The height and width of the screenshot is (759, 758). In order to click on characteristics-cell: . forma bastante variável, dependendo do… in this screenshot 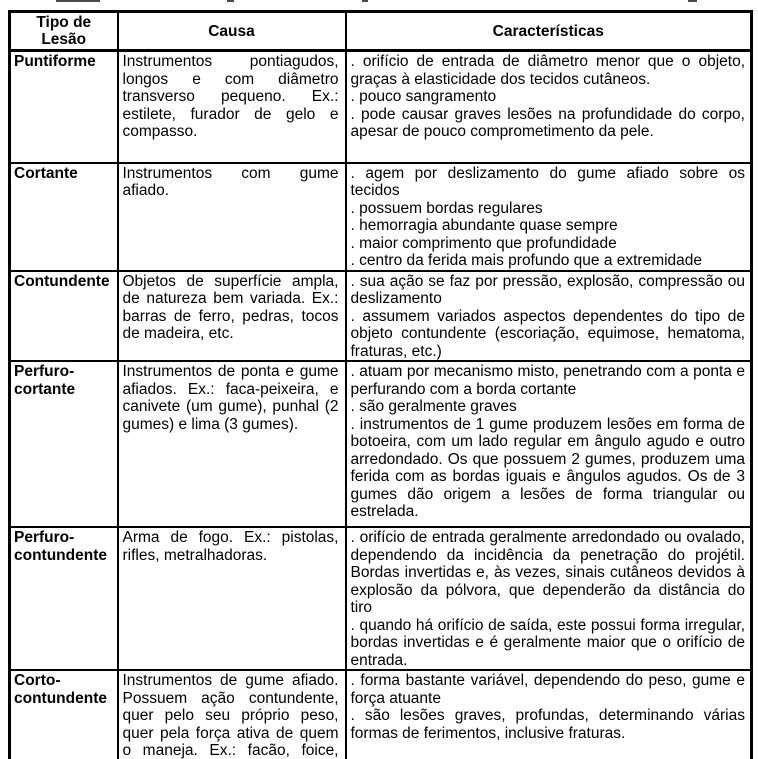, I will do `click(548, 714)`.